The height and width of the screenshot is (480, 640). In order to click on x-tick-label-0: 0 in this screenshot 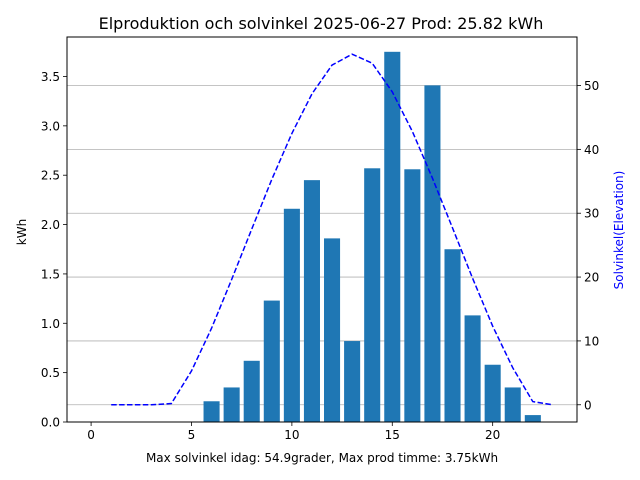, I will do `click(91, 435)`.